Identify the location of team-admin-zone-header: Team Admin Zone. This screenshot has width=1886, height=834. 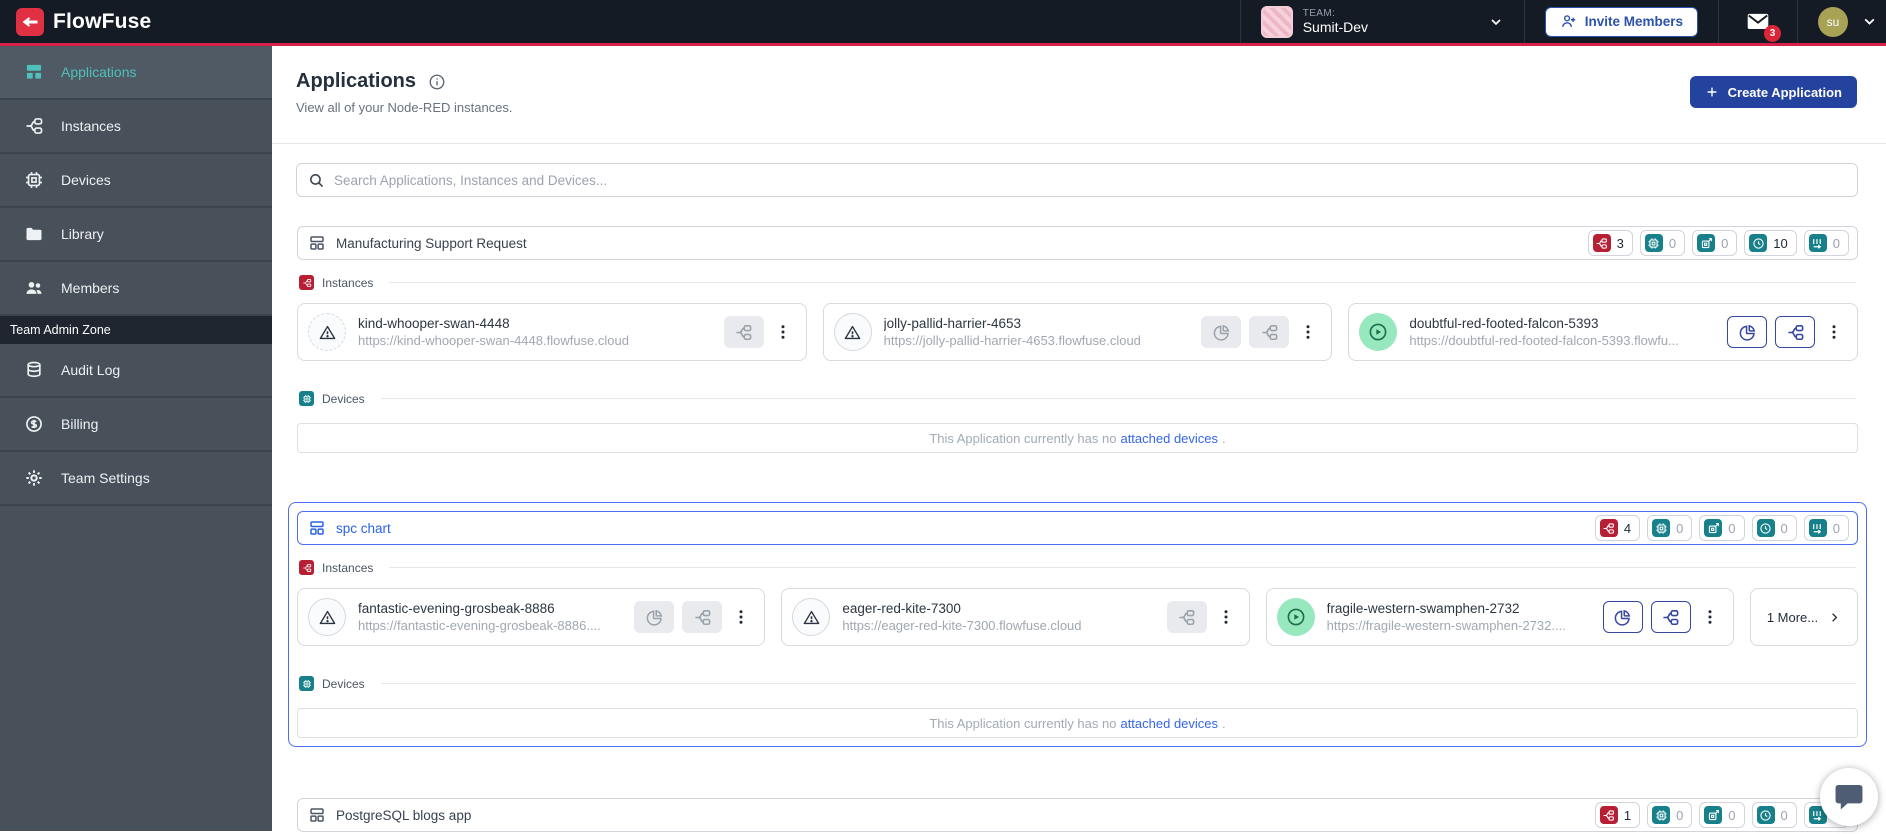
(136, 330).